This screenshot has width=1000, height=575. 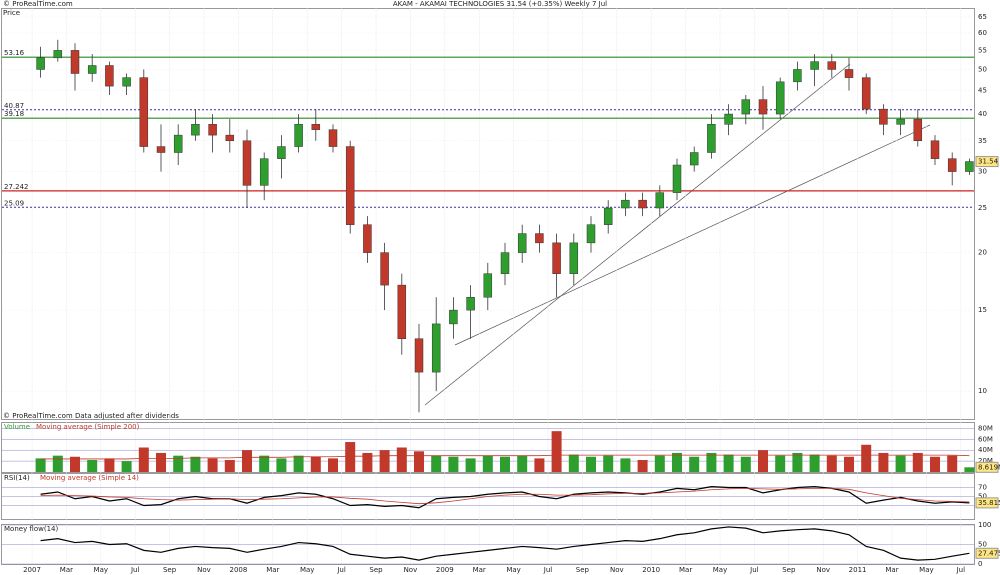 What do you see at coordinates (11, 13) in the screenshot?
I see `panel-title: Price` at bounding box center [11, 13].